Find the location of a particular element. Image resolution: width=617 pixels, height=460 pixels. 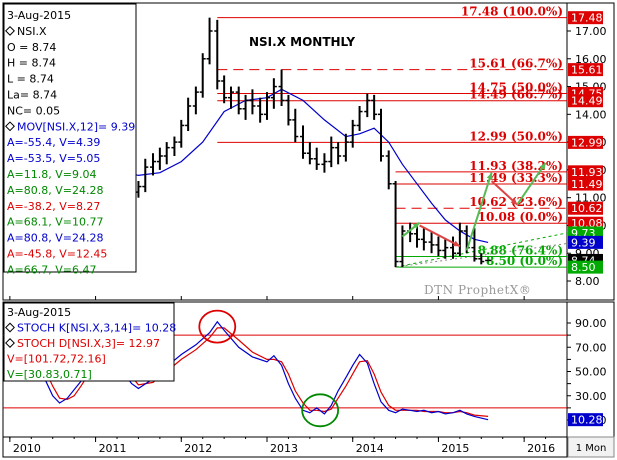

legend-entry: NC= 0.05 is located at coordinates (33, 110).